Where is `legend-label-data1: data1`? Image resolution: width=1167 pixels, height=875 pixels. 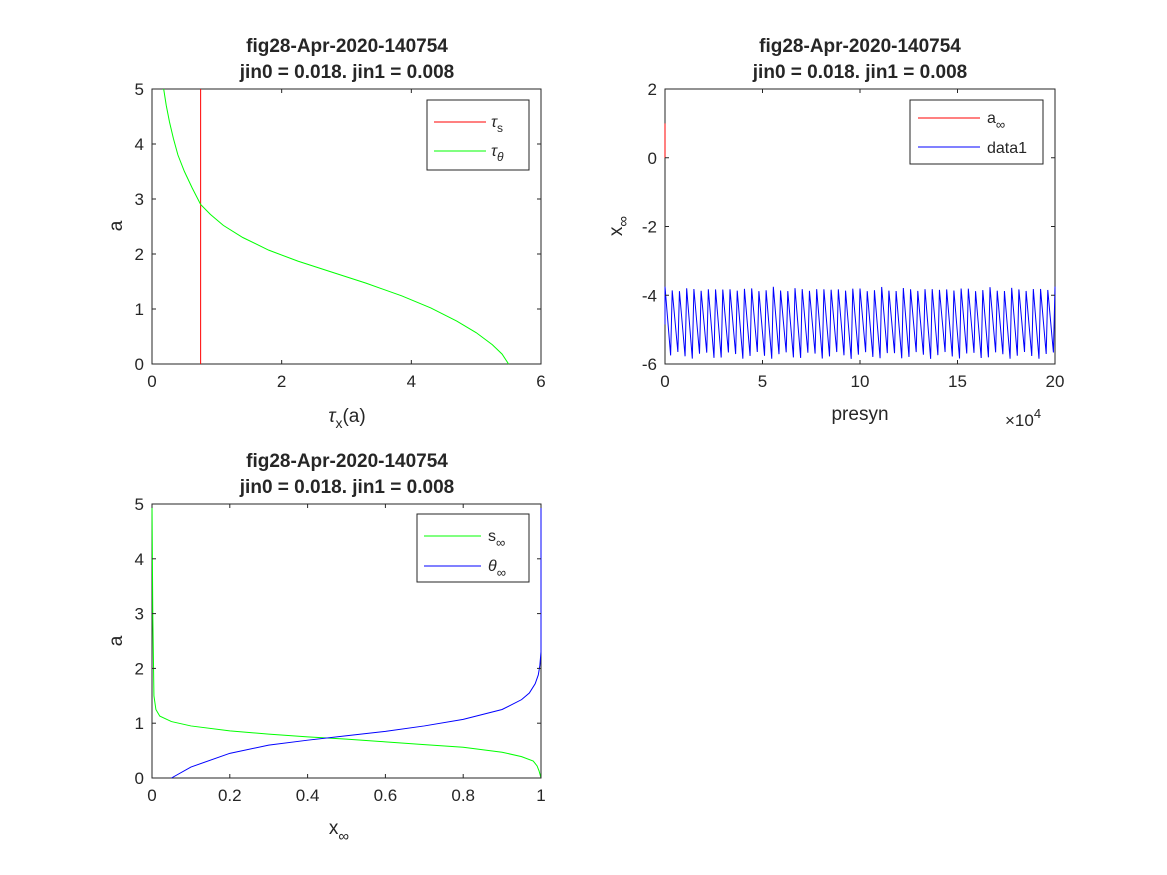 legend-label-data1: data1 is located at coordinates (1007, 148).